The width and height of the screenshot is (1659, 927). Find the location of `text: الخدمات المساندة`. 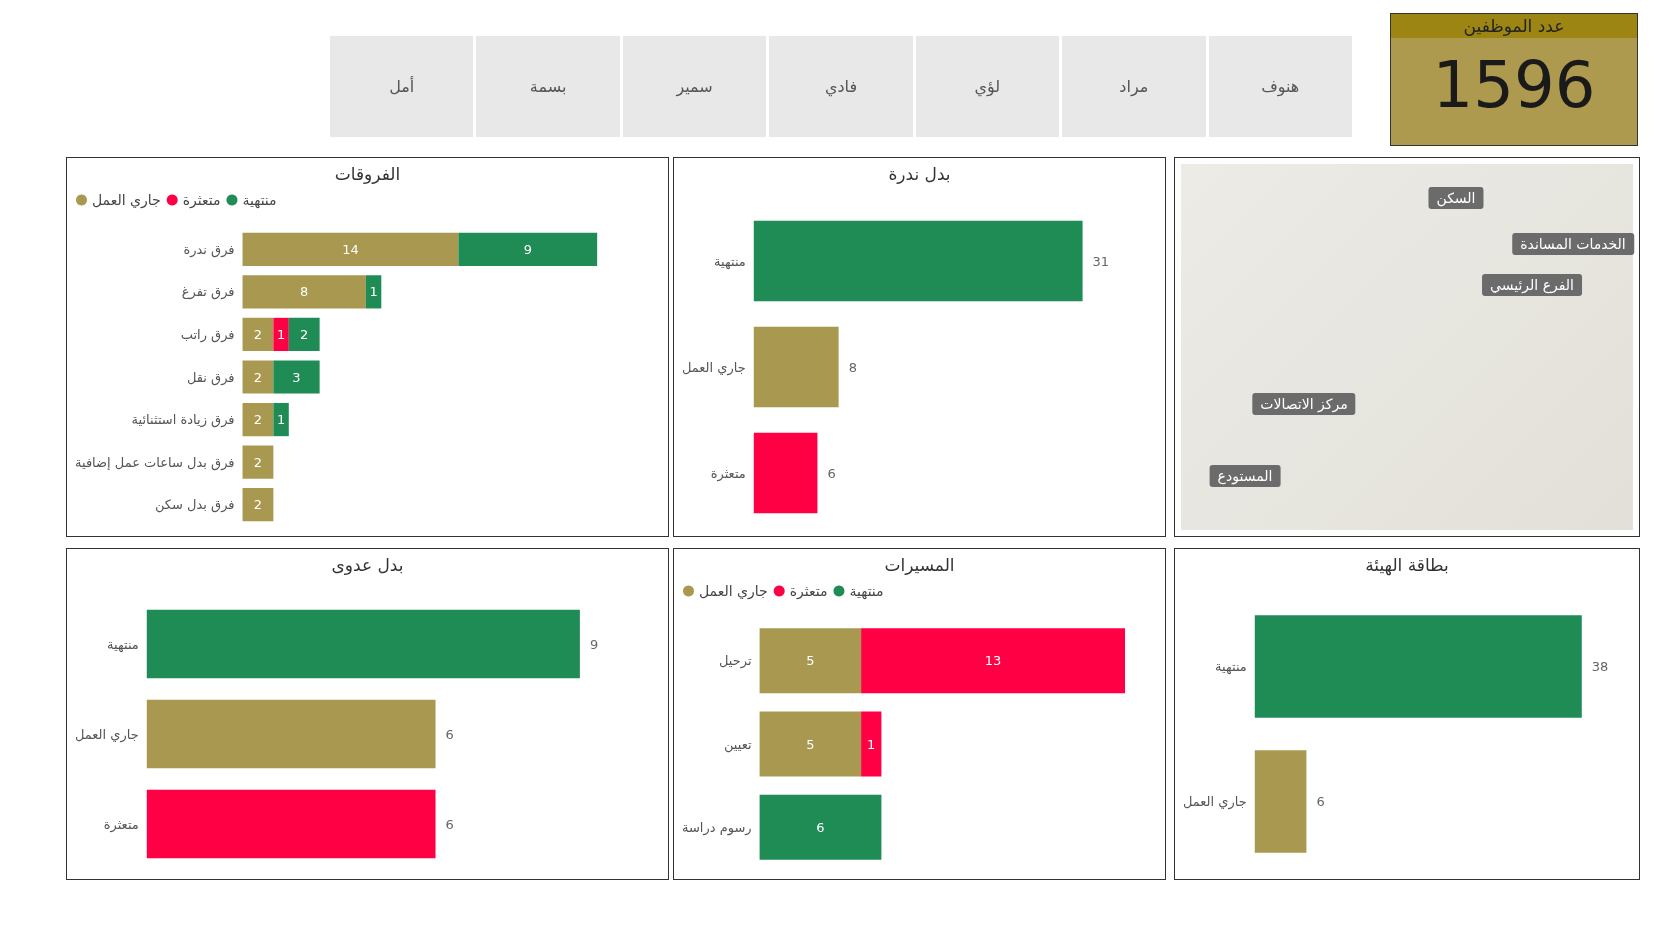

text: الخدمات المساندة is located at coordinates (1573, 244).